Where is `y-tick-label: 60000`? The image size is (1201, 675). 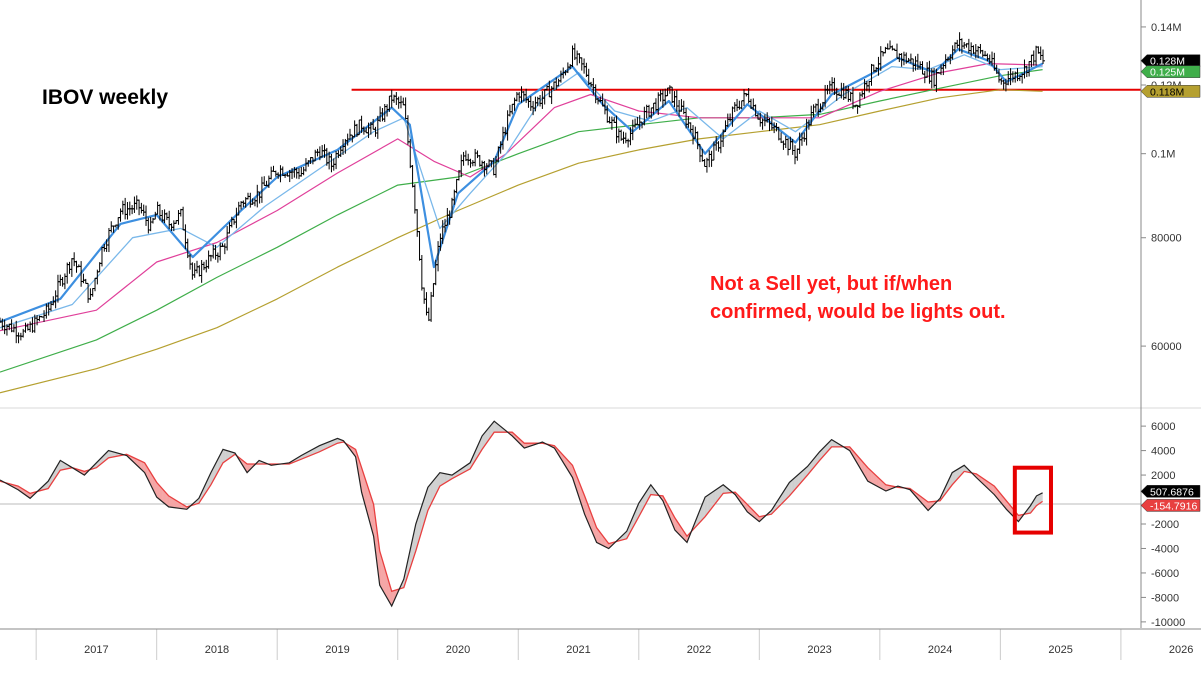
y-tick-label: 60000 is located at coordinates (1166, 347).